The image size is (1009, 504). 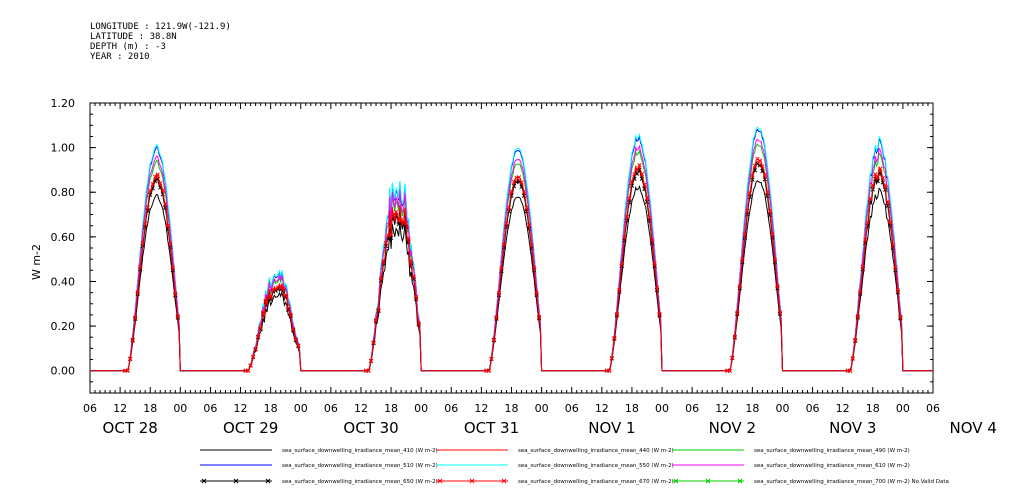 What do you see at coordinates (120, 57) in the screenshot?
I see `year-label: YEAR : 2010` at bounding box center [120, 57].